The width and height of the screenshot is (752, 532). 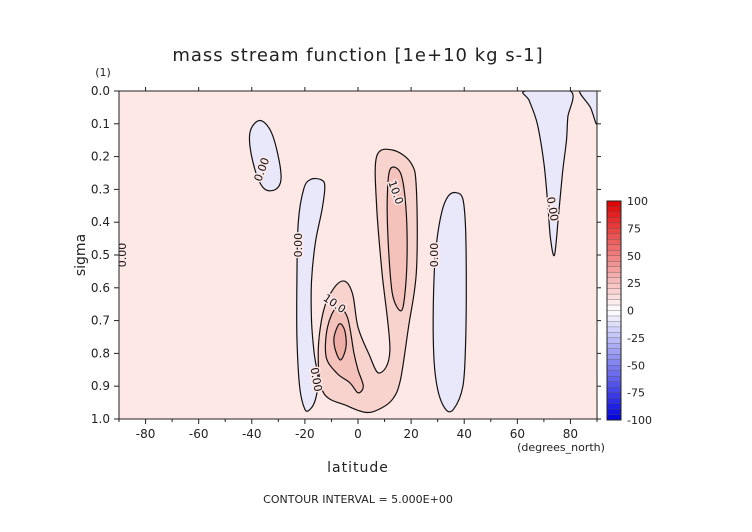 I want to click on x-tick-label: 60, so click(x=517, y=434).